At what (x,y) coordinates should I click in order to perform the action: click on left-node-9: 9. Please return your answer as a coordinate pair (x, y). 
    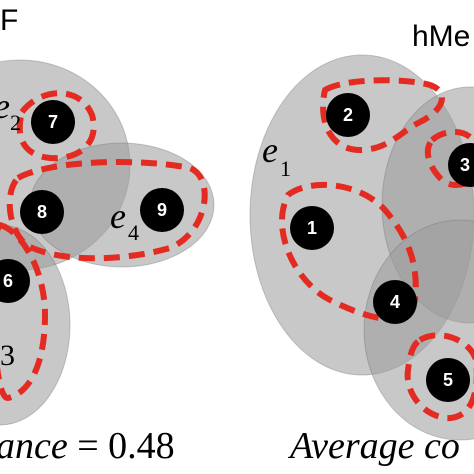
    Looking at the image, I should click on (162, 210).